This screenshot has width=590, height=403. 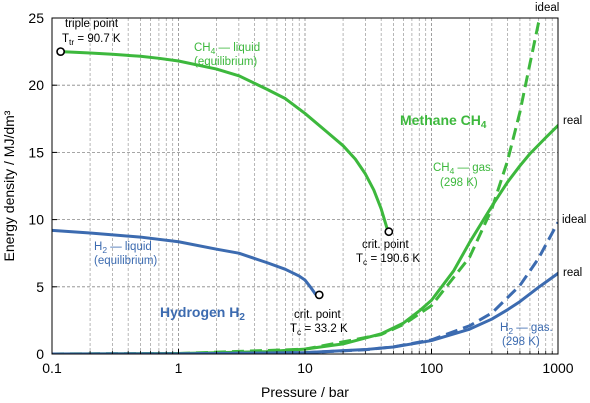 I want to click on x-tick-label: 0.1, so click(x=52, y=368).